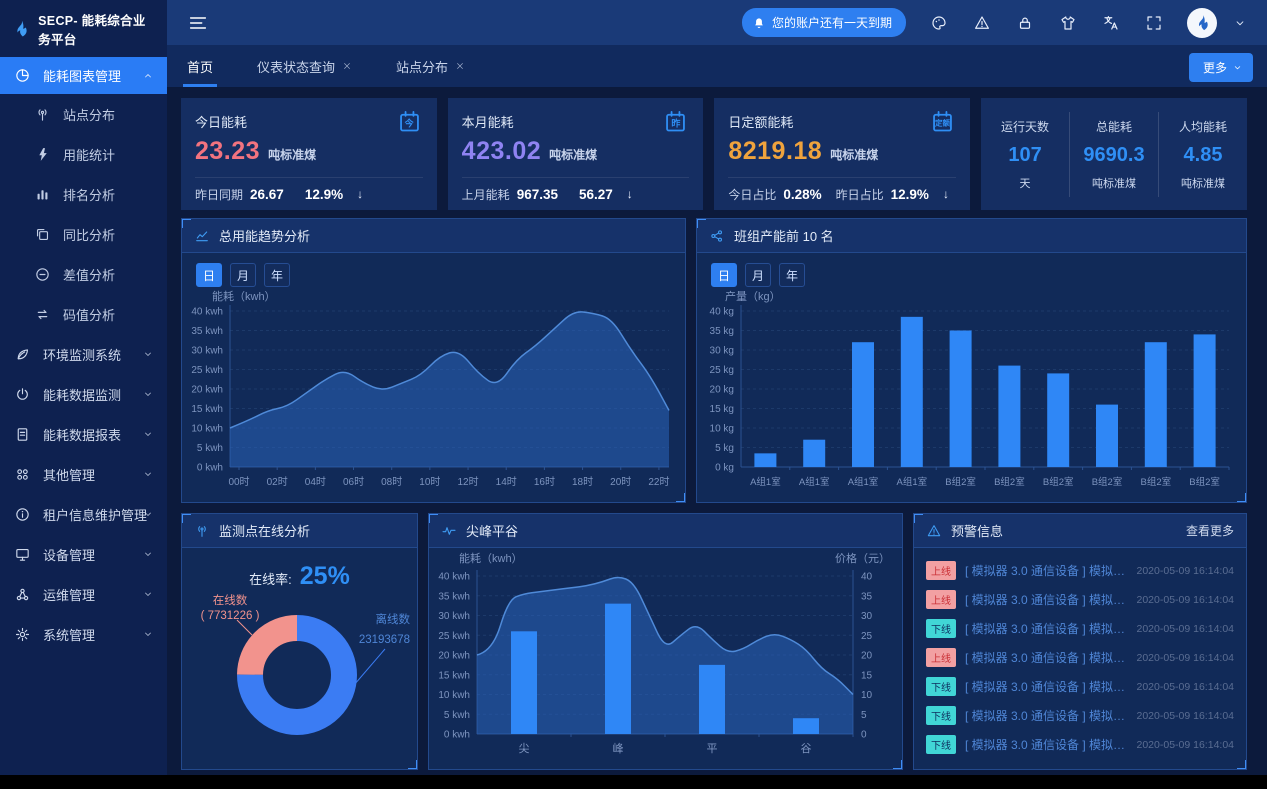  I want to click on panel-title: 总用能趋势分析, so click(265, 236).